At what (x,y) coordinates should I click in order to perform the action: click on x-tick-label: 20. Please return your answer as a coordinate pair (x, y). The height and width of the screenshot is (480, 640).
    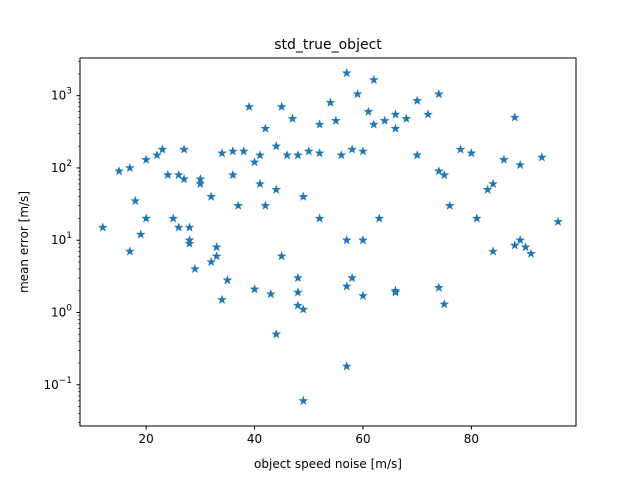
    Looking at the image, I should click on (145, 439).